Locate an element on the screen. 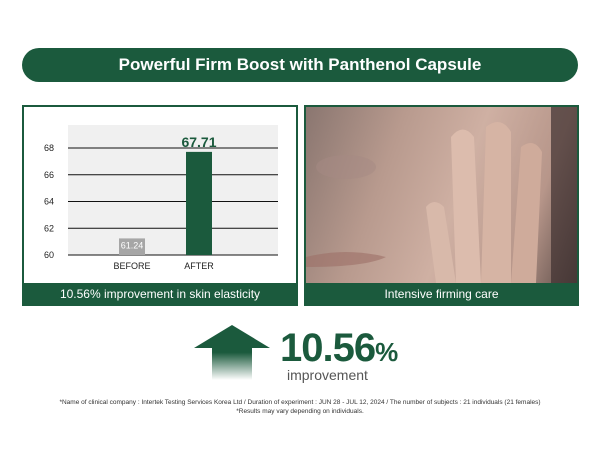 This screenshot has height=450, width=600. bar-after is located at coordinates (199, 203).